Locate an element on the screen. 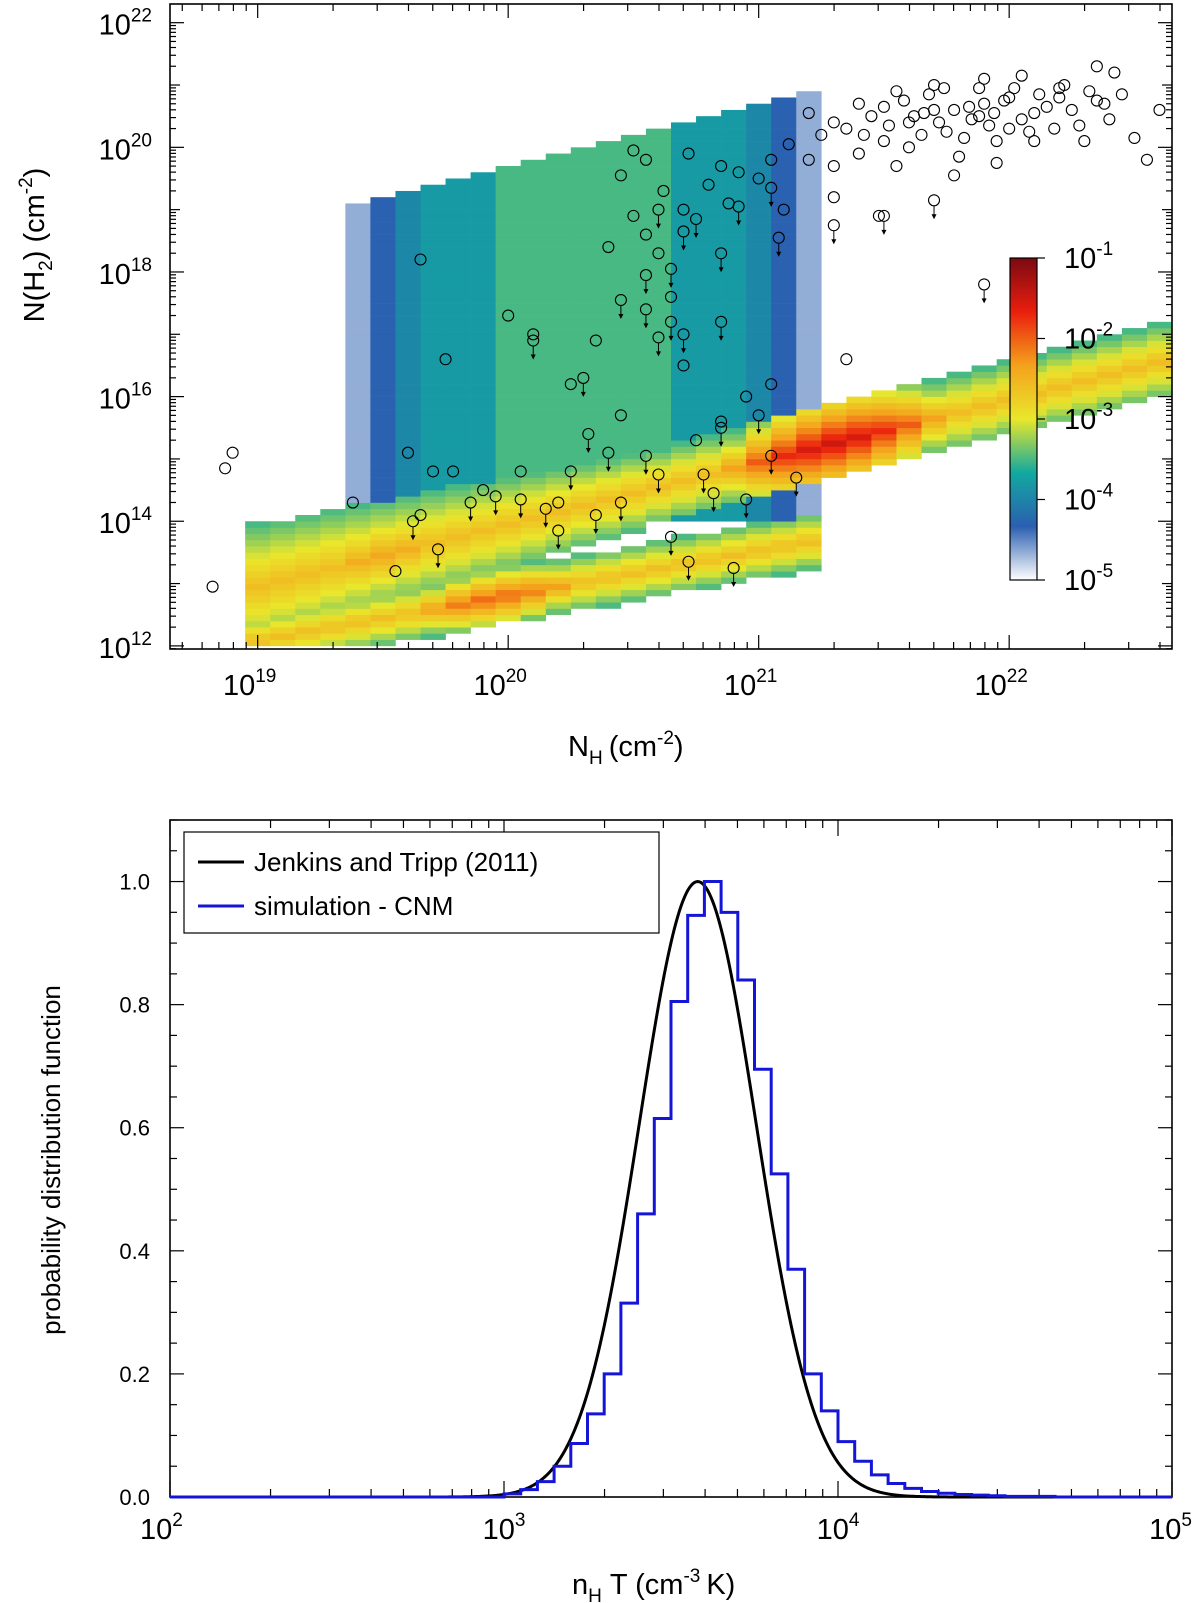  legend-box is located at coordinates (421, 882).